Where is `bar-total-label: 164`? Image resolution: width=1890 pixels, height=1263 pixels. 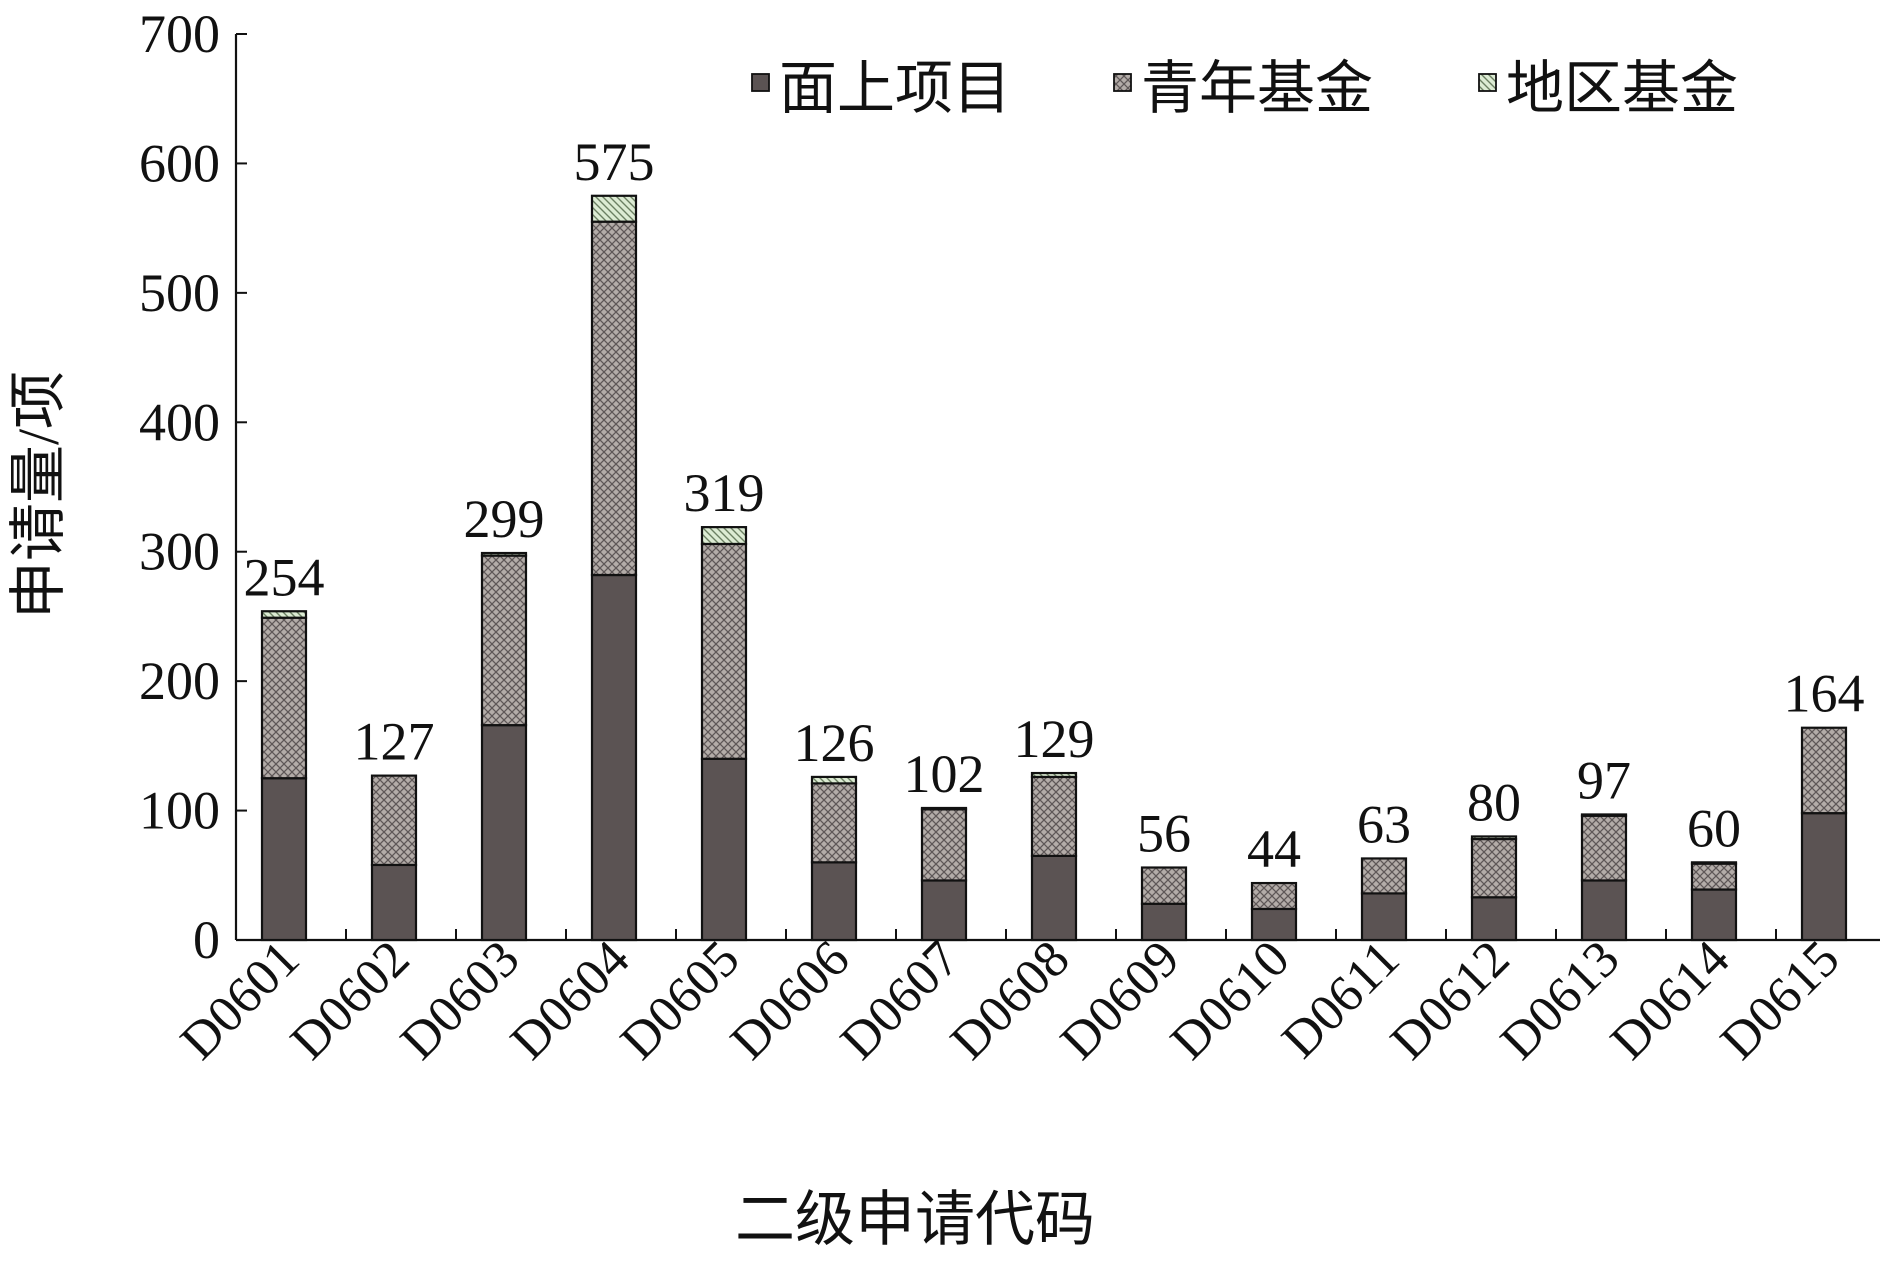 bar-total-label: 164 is located at coordinates (1824, 694).